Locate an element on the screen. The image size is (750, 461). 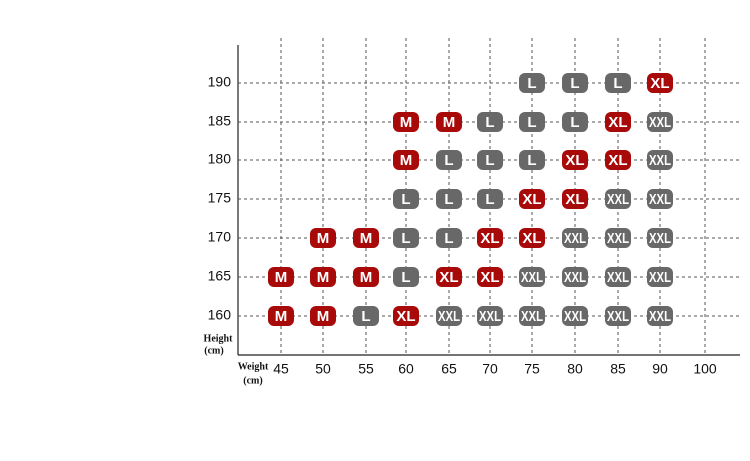
x-tick-label: 55 is located at coordinates (366, 369).